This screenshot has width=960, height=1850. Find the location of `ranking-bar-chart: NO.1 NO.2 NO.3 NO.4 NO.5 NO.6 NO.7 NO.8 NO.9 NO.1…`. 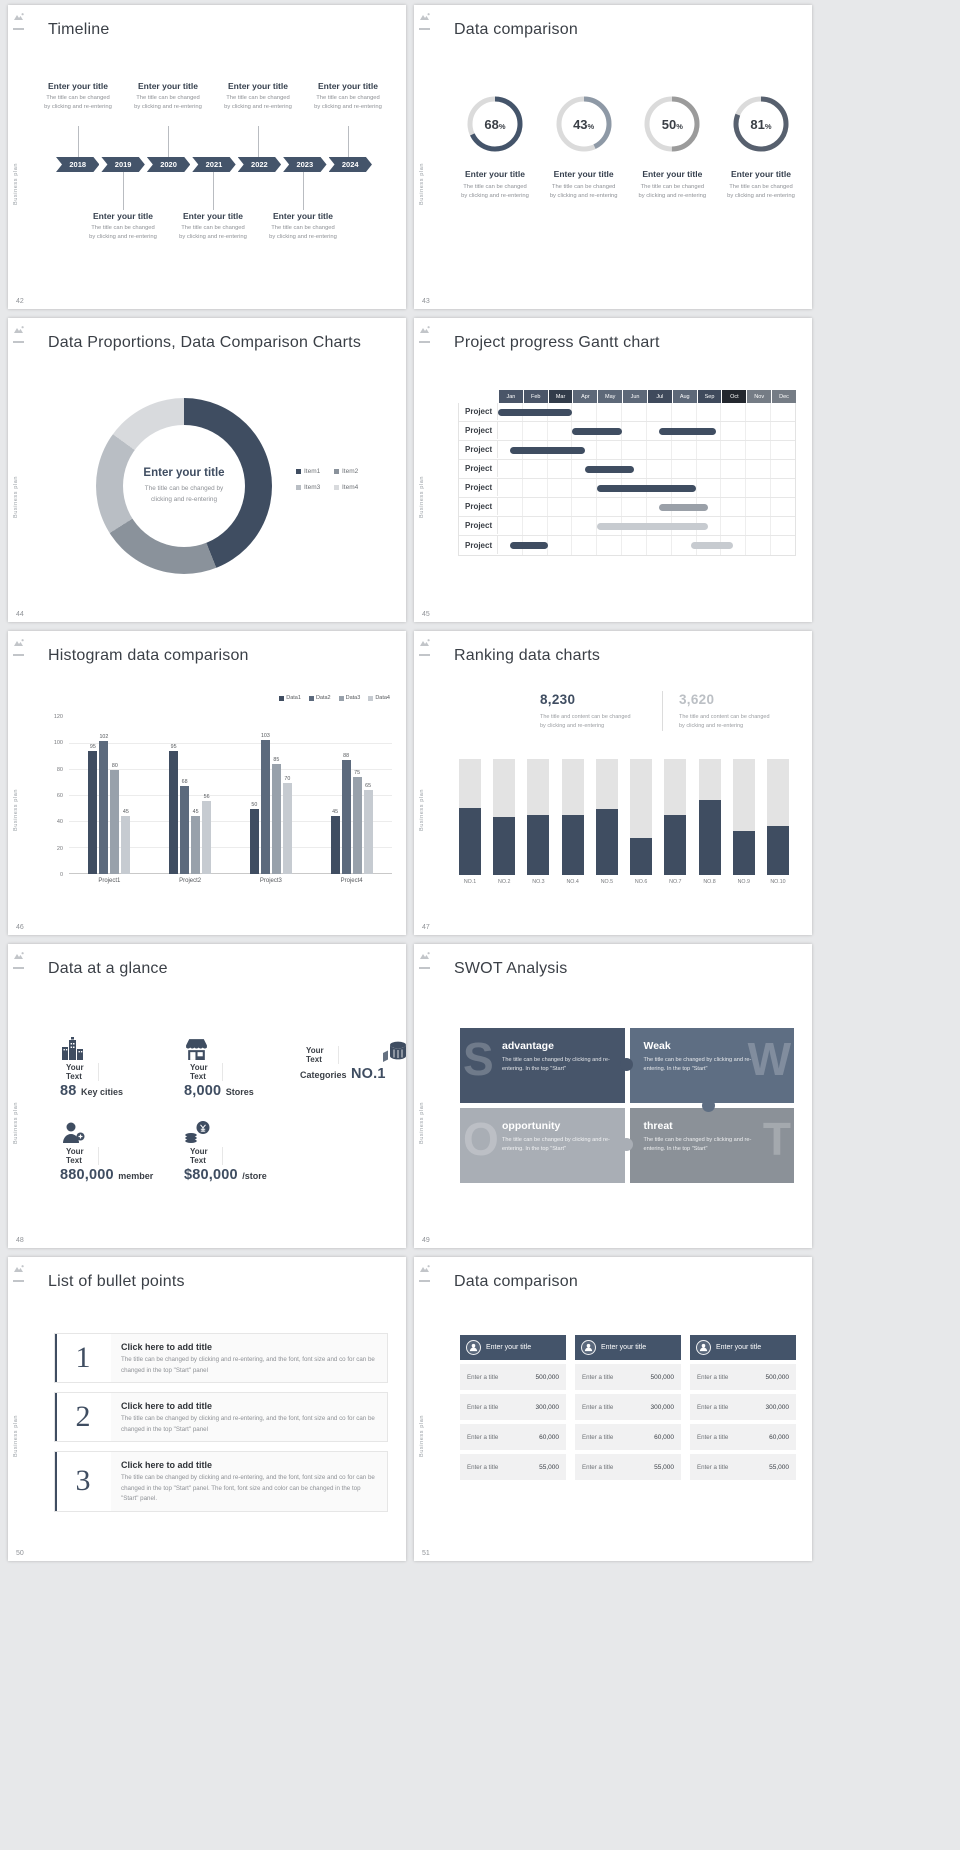

ranking-bar-chart: NO.1 NO.2 NO.3 NO.4 NO.5 NO.6 NO.7 NO.8 NO.9 NO.1… is located at coordinates (624, 822).